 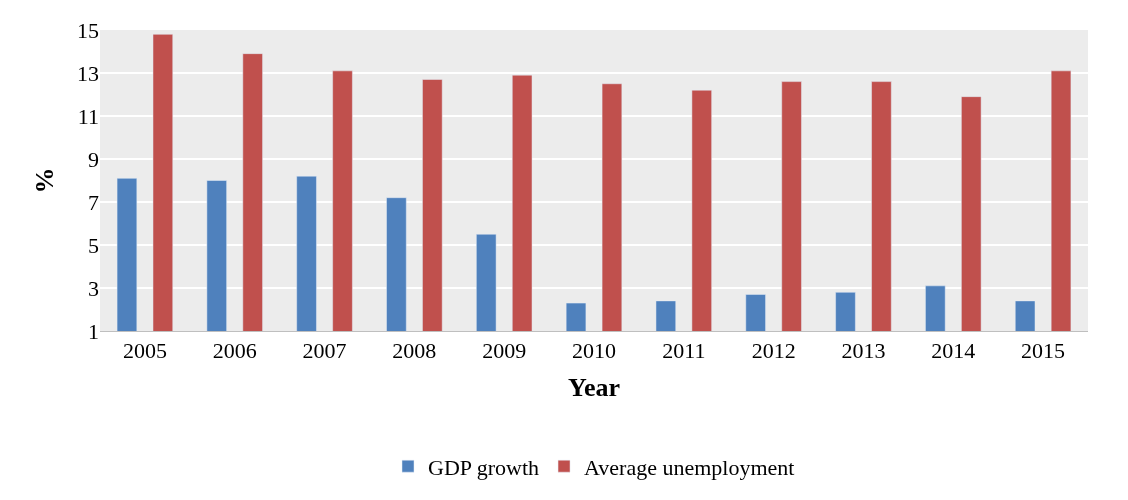 I want to click on x-tick-label: 2006, so click(x=234, y=351).